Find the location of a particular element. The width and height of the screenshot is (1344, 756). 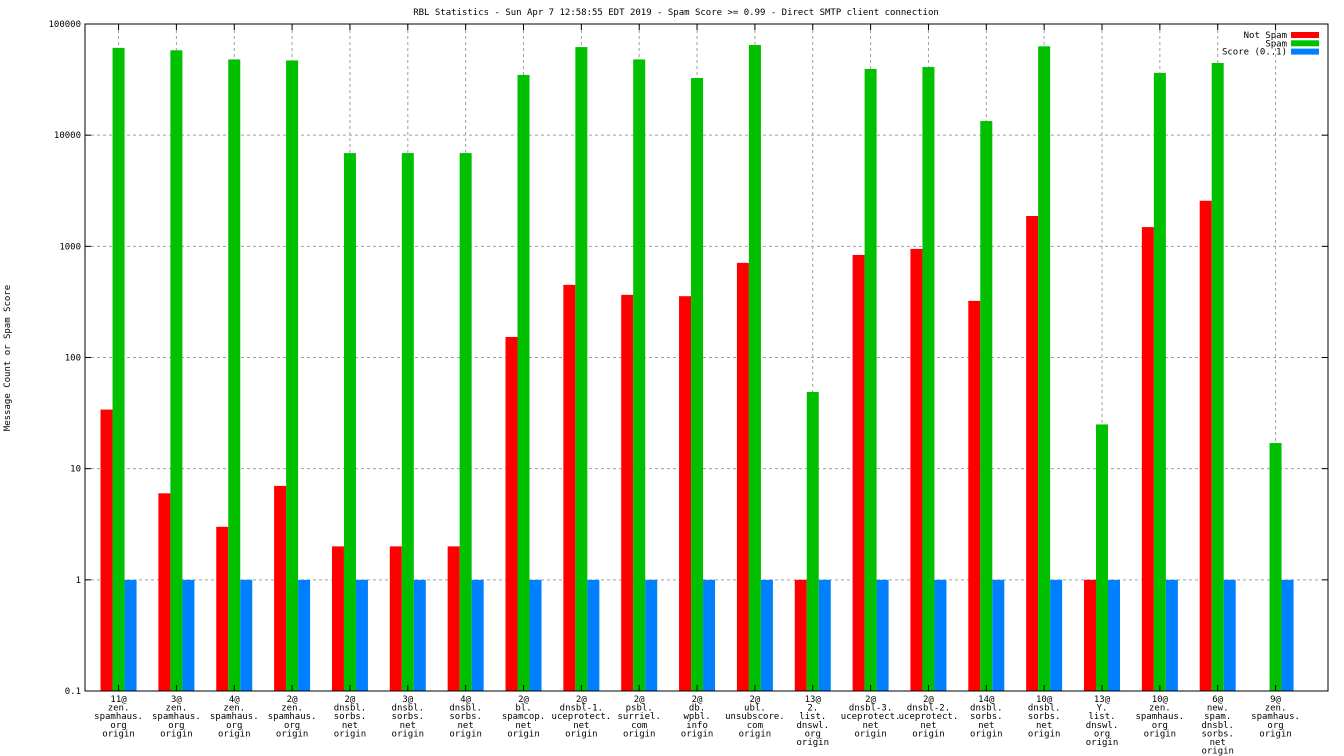

x-tick-label: 13@ is located at coordinates (1102, 700).